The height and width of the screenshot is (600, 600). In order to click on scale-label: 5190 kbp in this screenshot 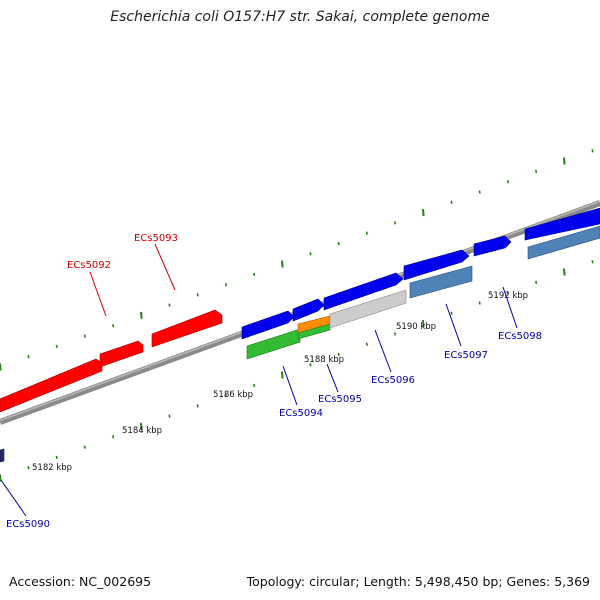, I will do `click(416, 327)`.